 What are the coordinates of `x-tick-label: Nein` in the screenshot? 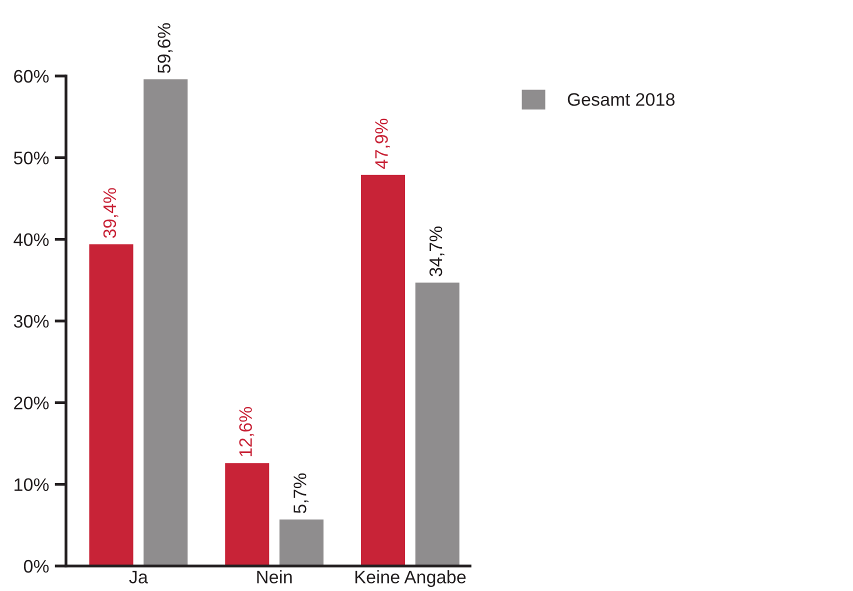 It's located at (274, 577).